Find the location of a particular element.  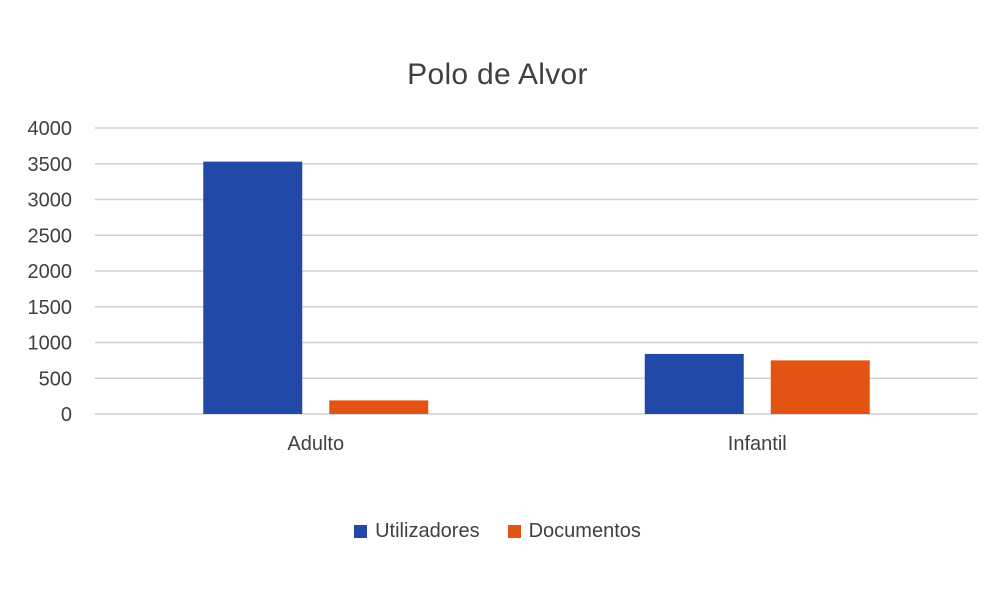

y-axis-tick-labels: 0 500 1000 1500 2000 2500 3000 3500 4000 is located at coordinates (50, 272).